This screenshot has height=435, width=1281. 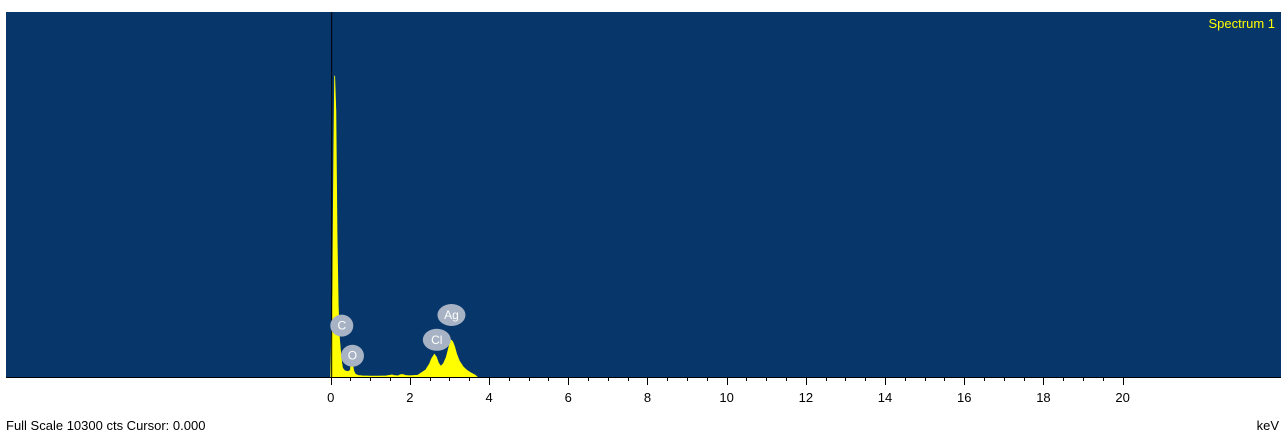 I want to click on x-tick-label: 6, so click(x=568, y=397).